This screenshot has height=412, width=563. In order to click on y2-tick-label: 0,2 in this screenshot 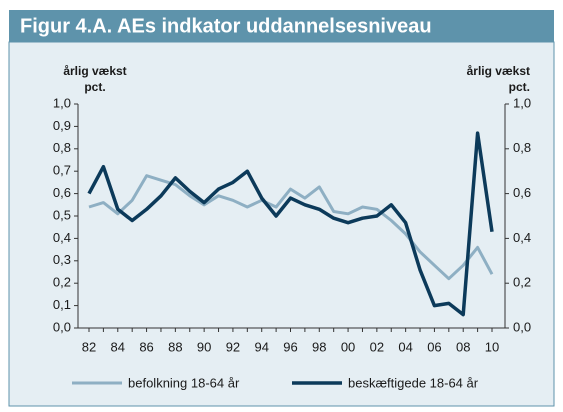, I will do `click(522, 282)`.